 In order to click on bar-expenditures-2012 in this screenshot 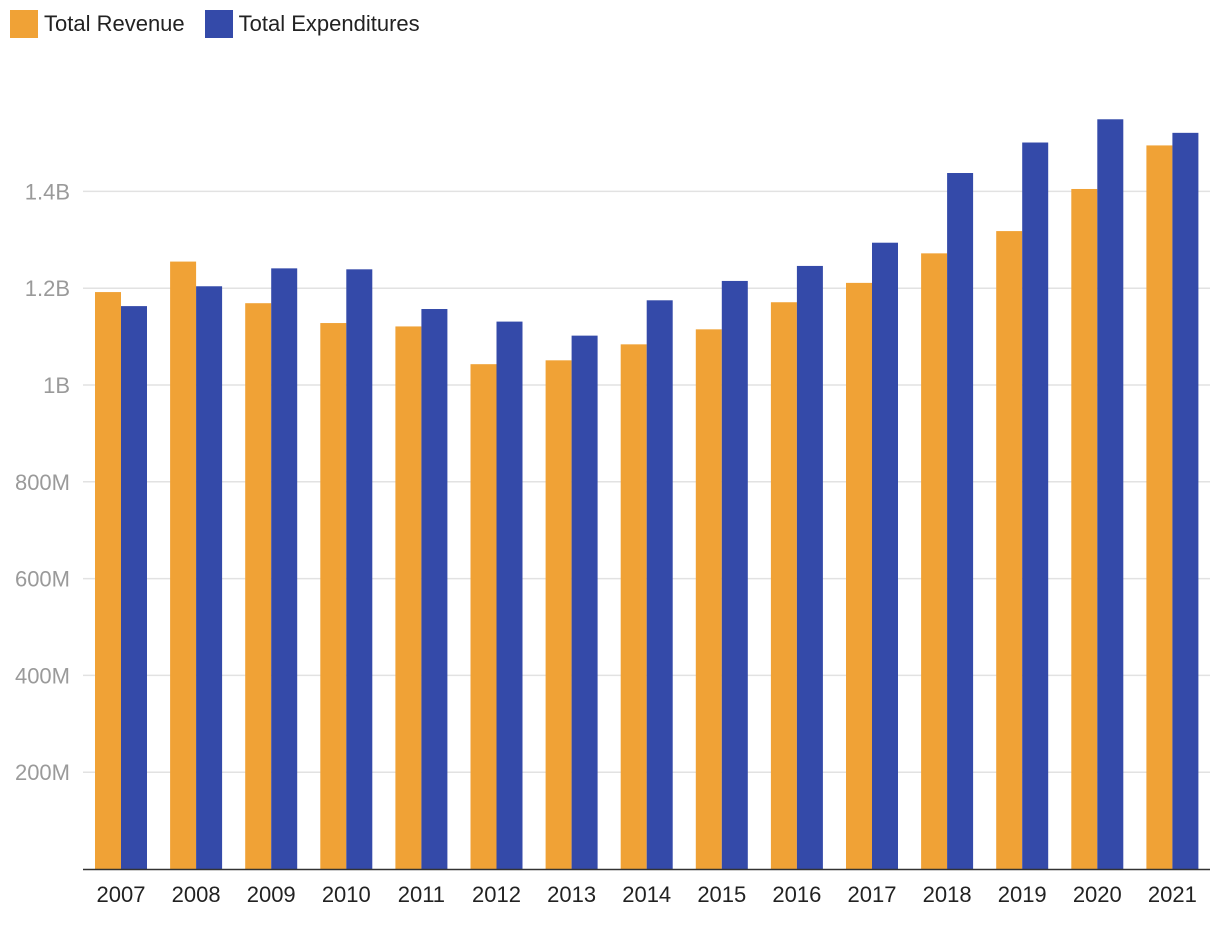, I will do `click(509, 595)`.